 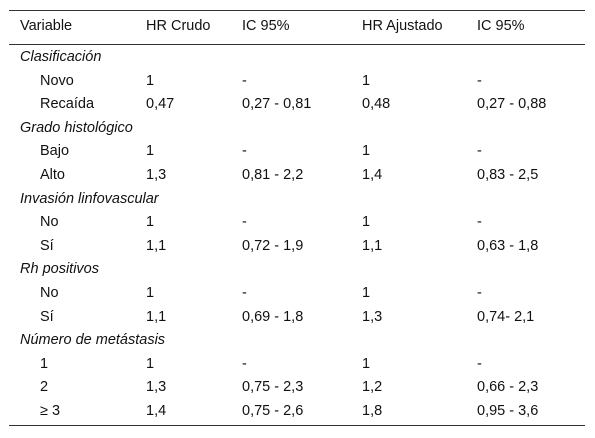 I want to click on table-row: Sí 1,1 0,69 - 1,8 1,3 0,74- 2,1, so click(x=297, y=317).